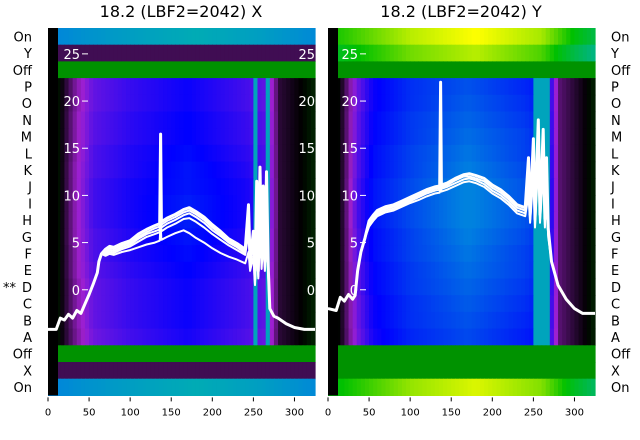  What do you see at coordinates (461, 11) in the screenshot?
I see `panel-title-y: 18.2 (LBF2=2042) Y` at bounding box center [461, 11].